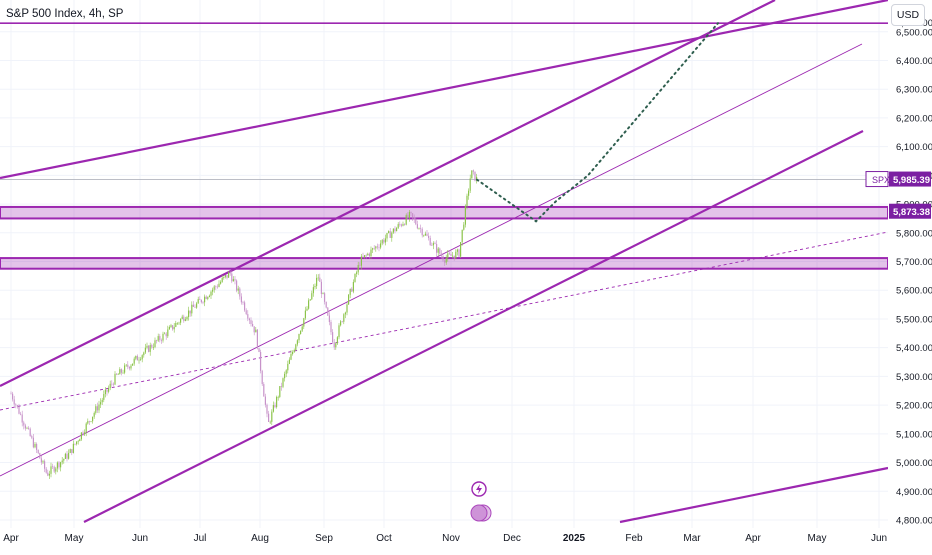 The image size is (932, 555). What do you see at coordinates (908, 15) in the screenshot?
I see `currency-button: USD` at bounding box center [908, 15].